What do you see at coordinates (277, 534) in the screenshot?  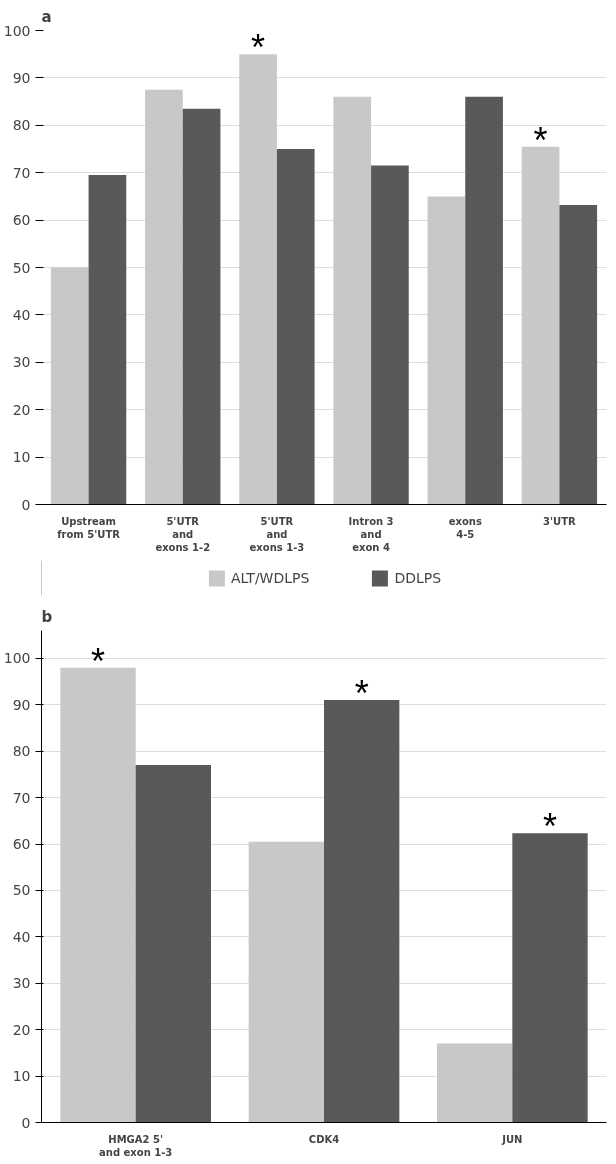 I see `x-tick-label: 5'UTR and exons 1-3` at bounding box center [277, 534].